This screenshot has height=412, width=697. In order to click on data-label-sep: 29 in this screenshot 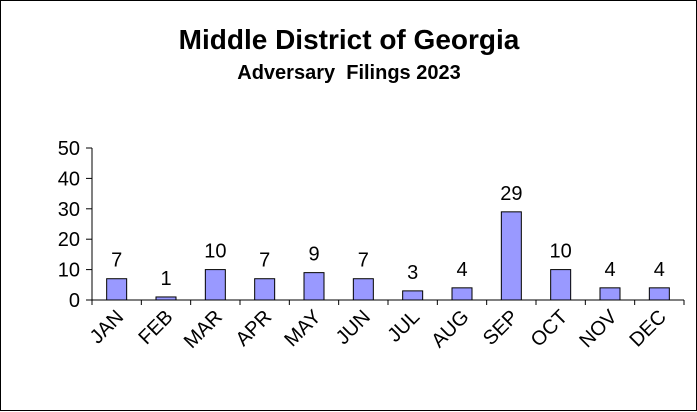, I will do `click(511, 194)`.